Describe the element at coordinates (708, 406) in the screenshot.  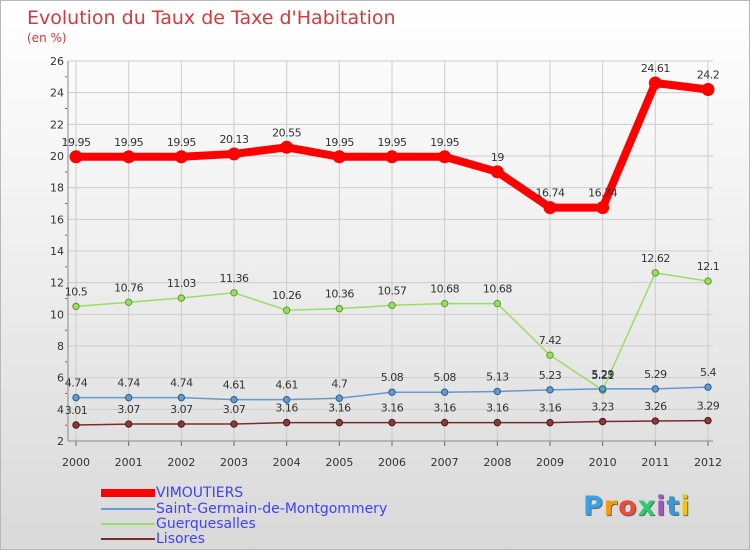
I see `data-label: 3.29` at that location.